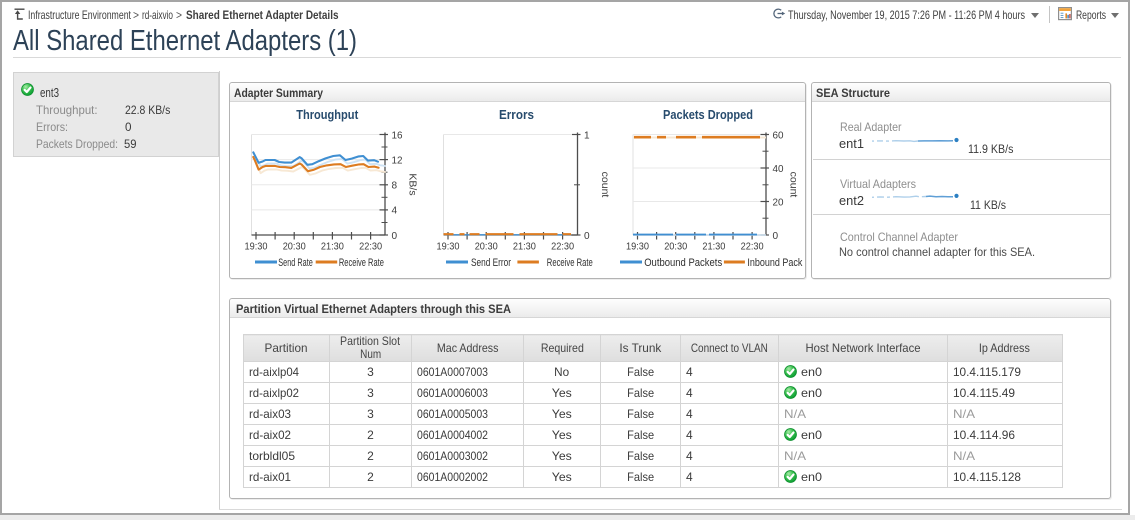 This screenshot has width=1135, height=520. Describe the element at coordinates (413, 184) in the screenshot. I see `svg-text: KB/s` at that location.